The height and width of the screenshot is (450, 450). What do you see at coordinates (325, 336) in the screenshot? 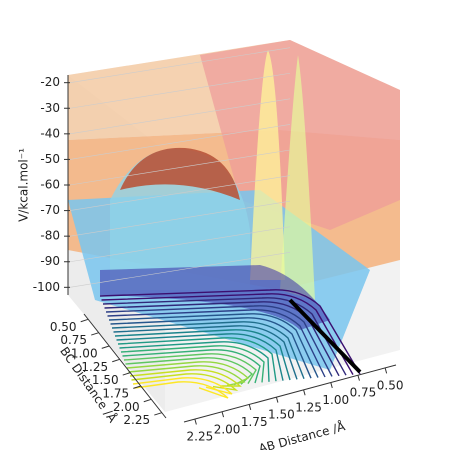
I see `reaction-path` at bounding box center [325, 336].